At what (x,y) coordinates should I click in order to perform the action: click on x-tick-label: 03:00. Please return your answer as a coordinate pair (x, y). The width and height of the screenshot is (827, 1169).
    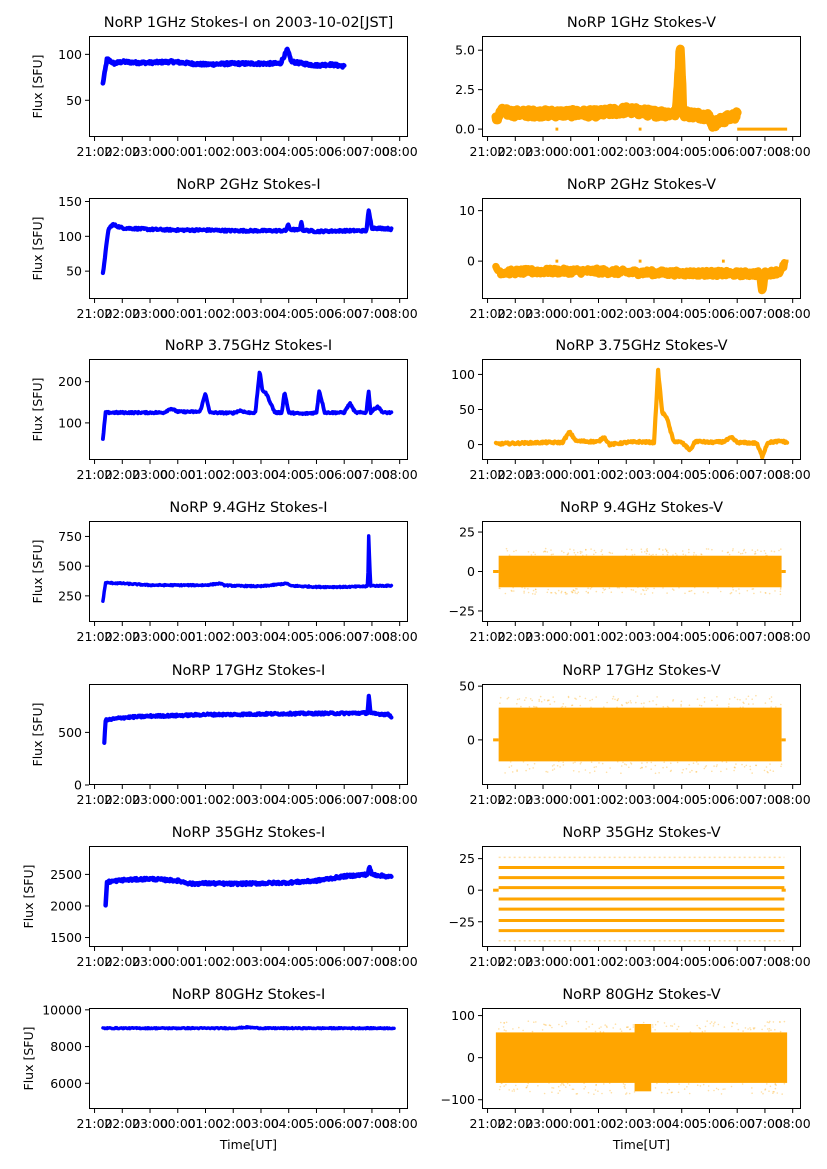
    Looking at the image, I should click on (654, 474).